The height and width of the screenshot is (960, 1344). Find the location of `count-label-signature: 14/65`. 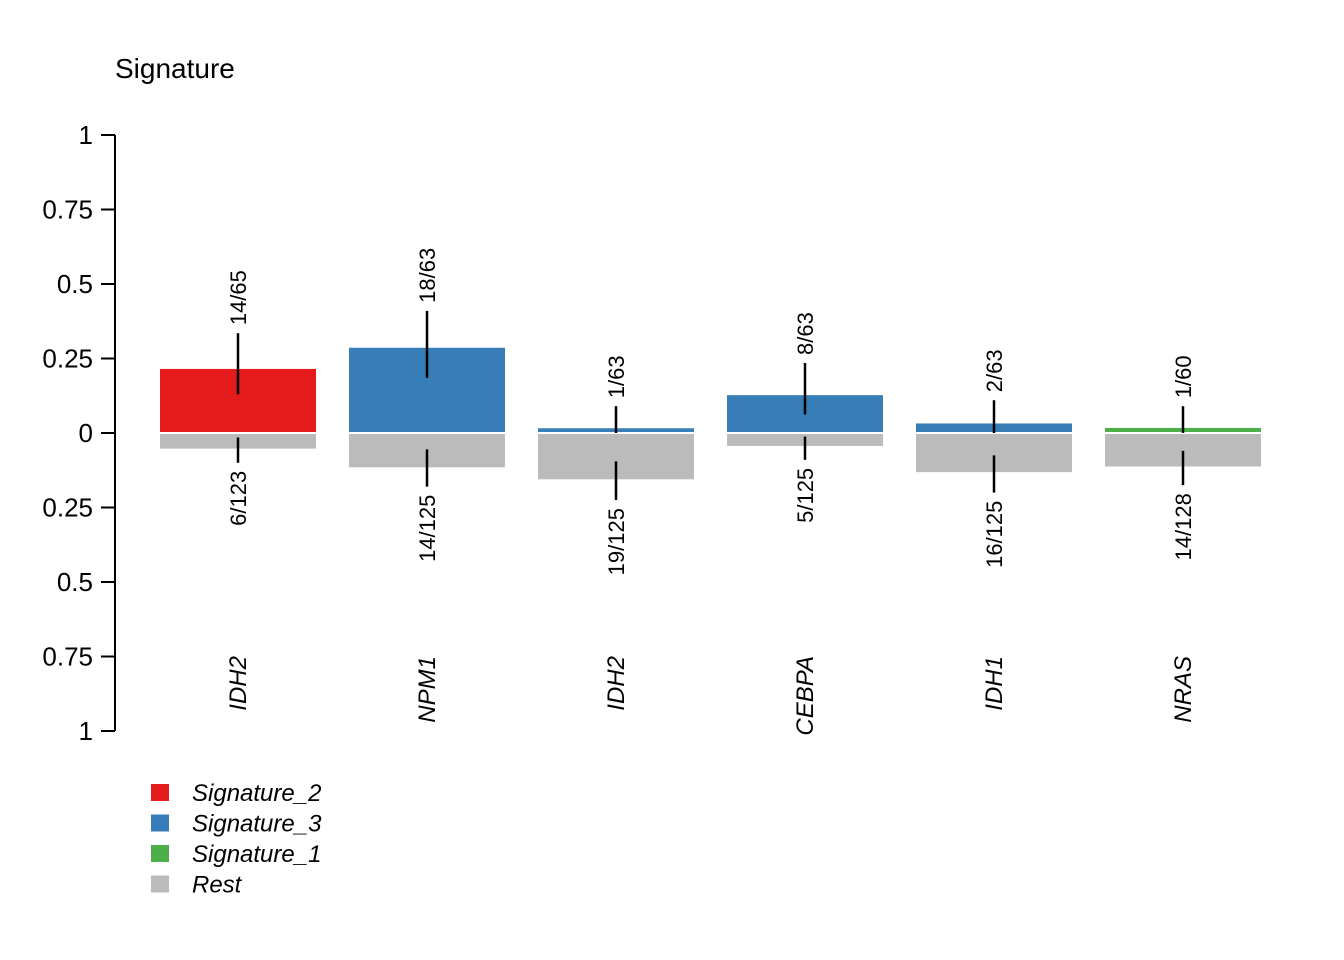

count-label-signature: 14/65 is located at coordinates (238, 297).